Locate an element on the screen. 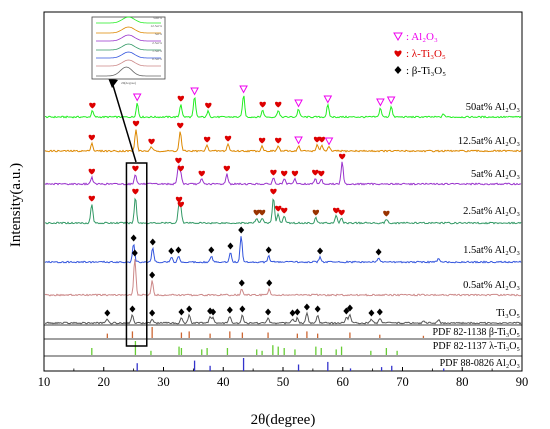 The height and width of the screenshot is (429, 550). legend-marker-al2o3 is located at coordinates (398, 37).